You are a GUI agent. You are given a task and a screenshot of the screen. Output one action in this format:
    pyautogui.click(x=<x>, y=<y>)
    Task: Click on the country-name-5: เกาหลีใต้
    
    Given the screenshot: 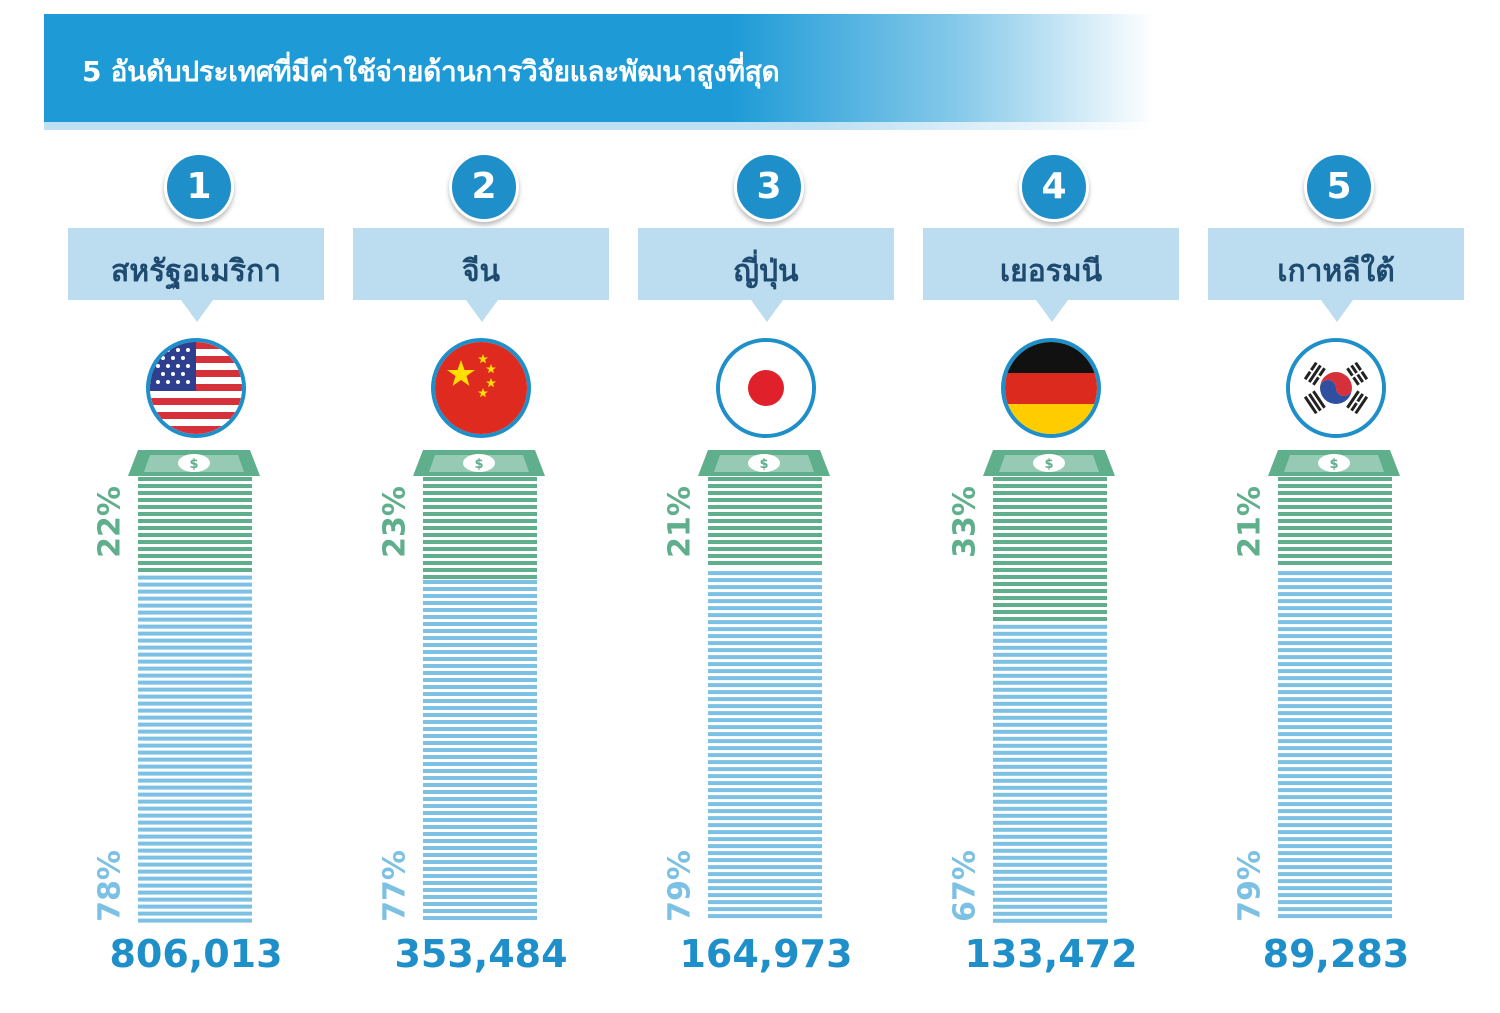 What is the action you would take?
    pyautogui.click(x=1336, y=271)
    